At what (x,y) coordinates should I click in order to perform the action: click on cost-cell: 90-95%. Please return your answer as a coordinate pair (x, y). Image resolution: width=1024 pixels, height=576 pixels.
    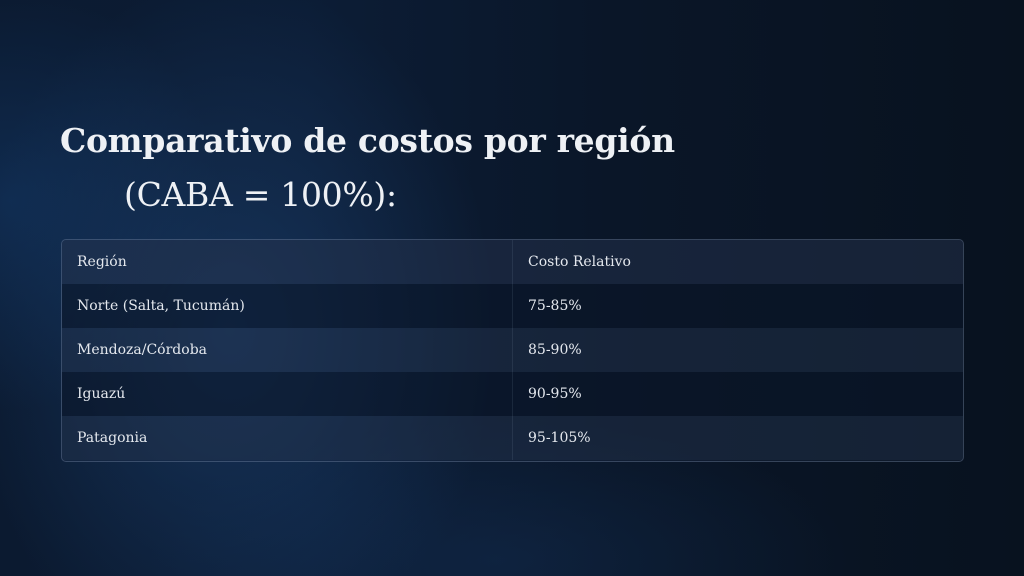
    Looking at the image, I should click on (555, 394).